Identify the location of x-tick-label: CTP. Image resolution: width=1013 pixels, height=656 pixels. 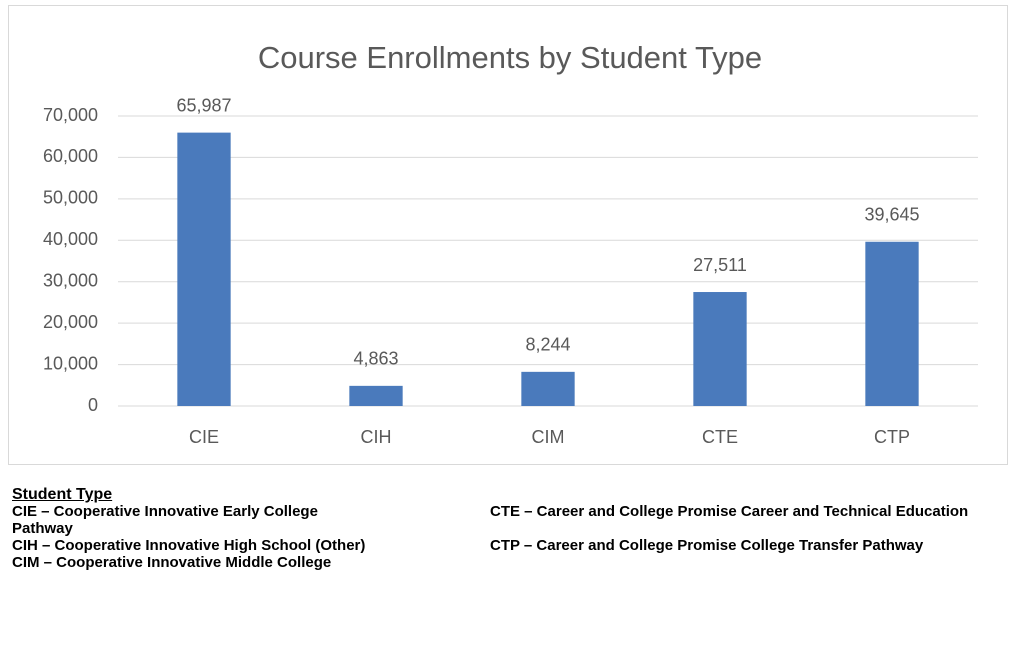
(892, 437).